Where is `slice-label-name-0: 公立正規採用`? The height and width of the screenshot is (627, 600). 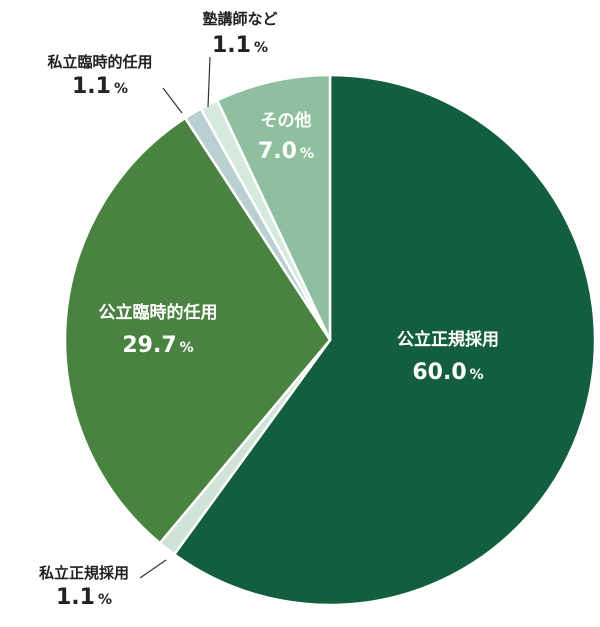
slice-label-name-0: 公立正規採用 is located at coordinates (448, 339).